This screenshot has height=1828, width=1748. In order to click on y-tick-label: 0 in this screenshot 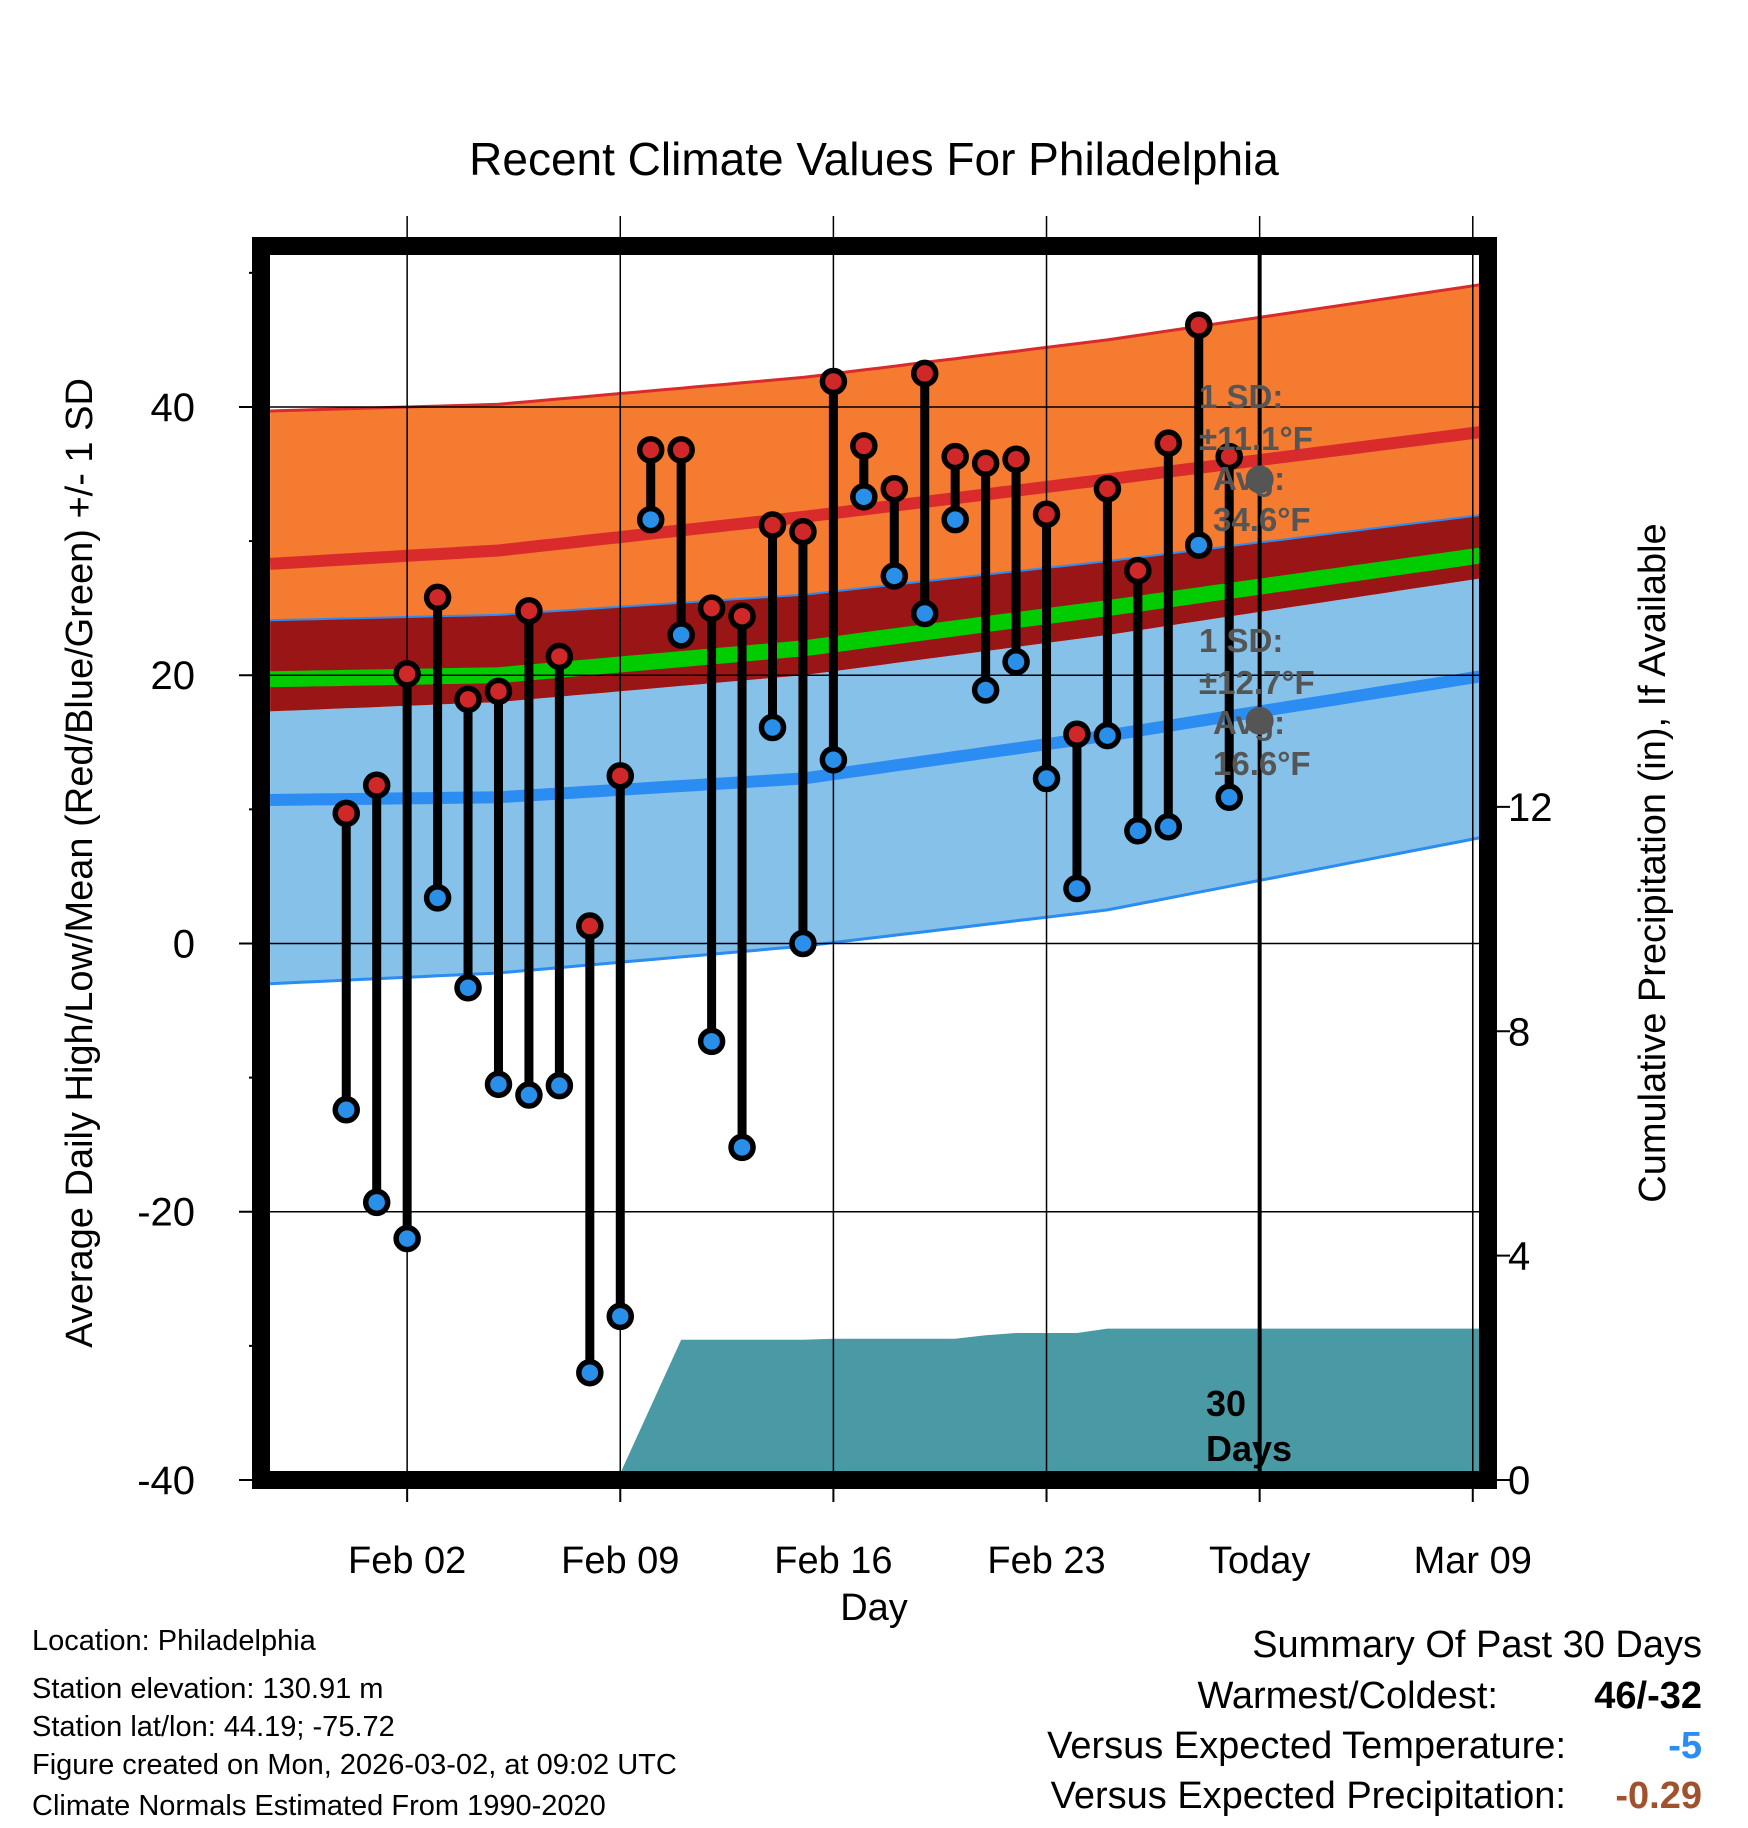, I will do `click(184, 944)`.